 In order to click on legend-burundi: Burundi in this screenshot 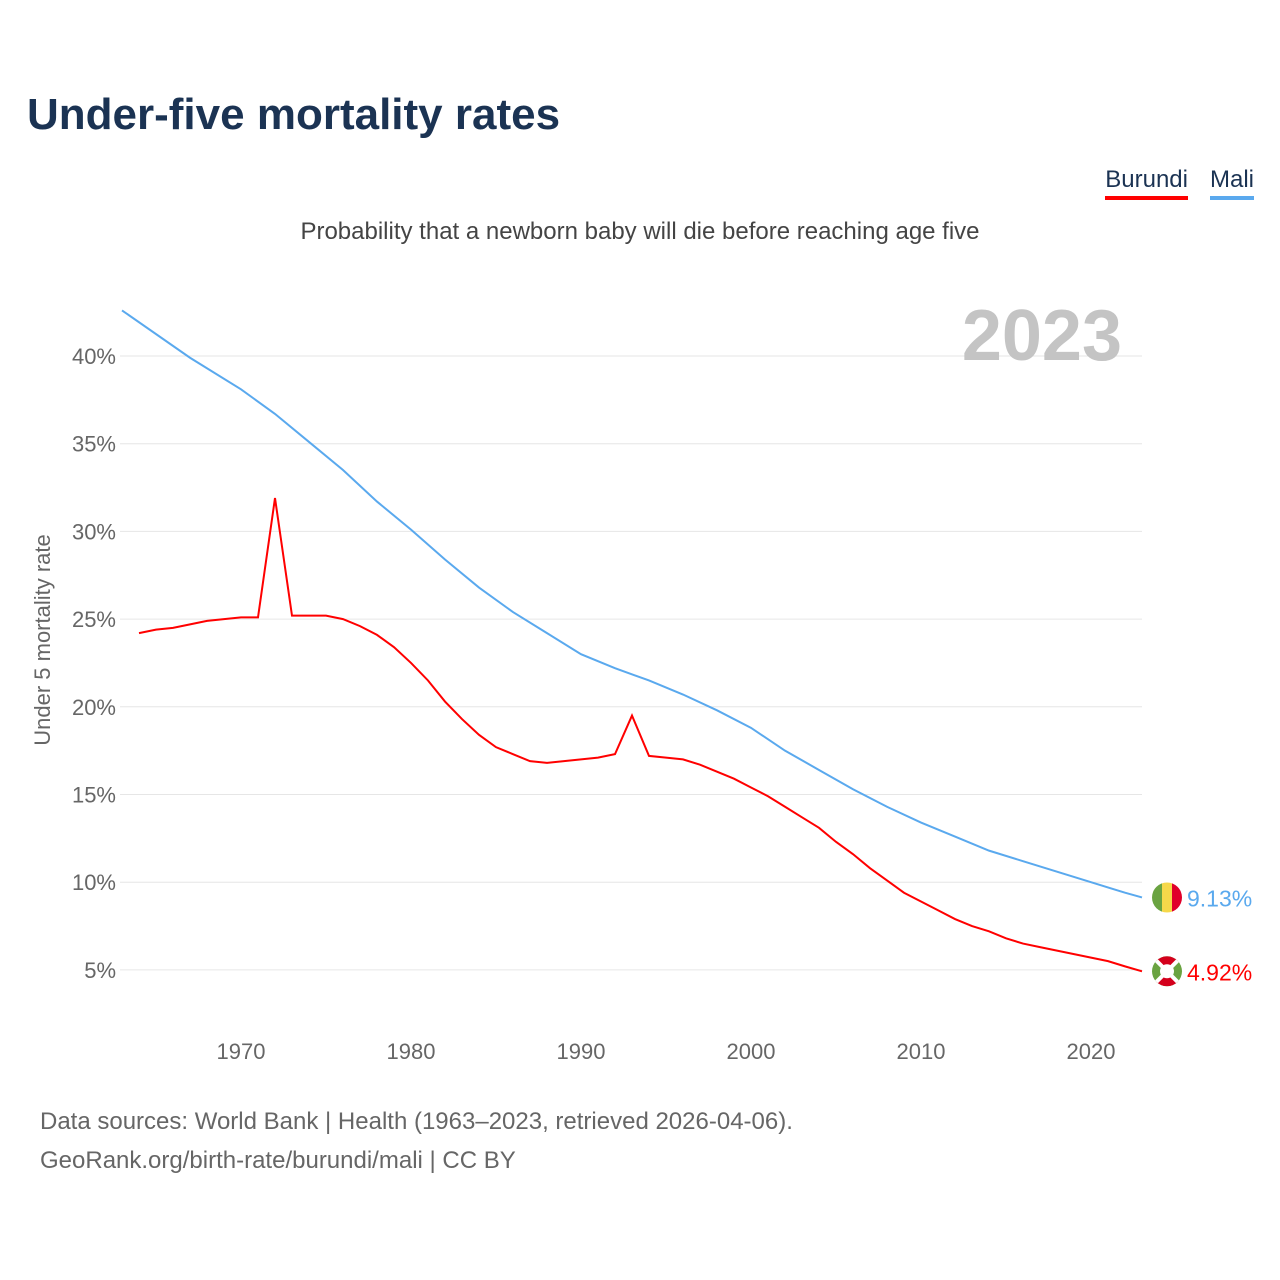, I will do `click(1146, 183)`.